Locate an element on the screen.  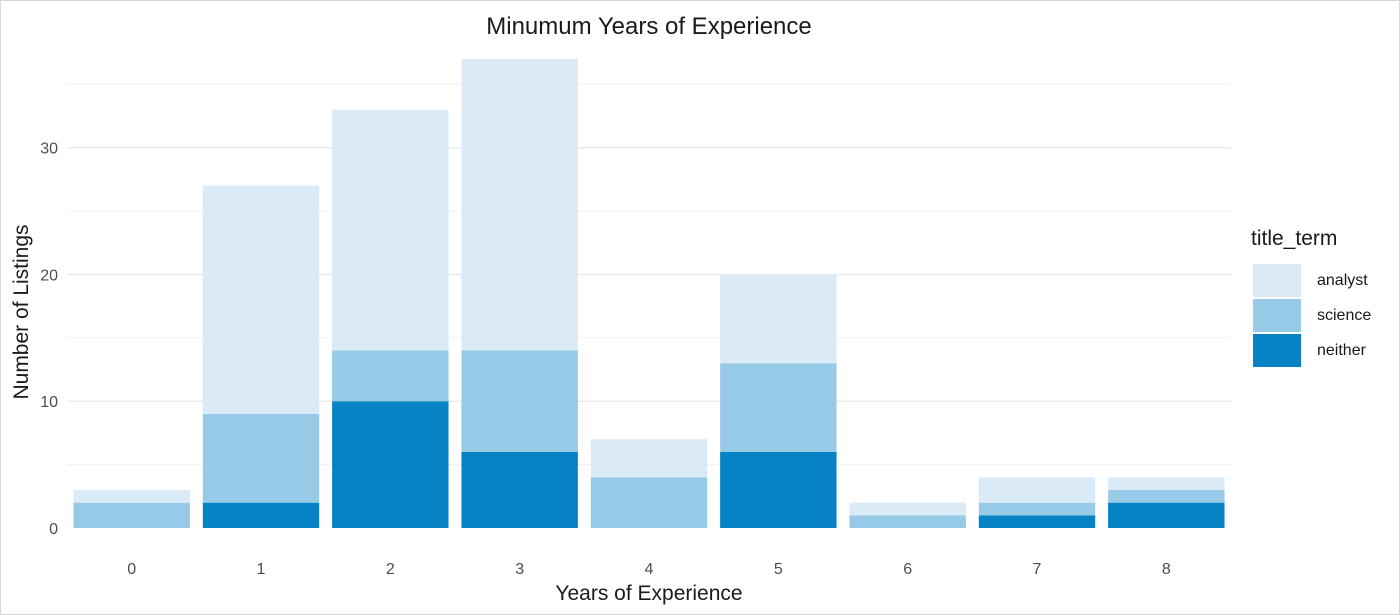
x-tick-labels: 0 1 2 3 4 5 6 7 8 is located at coordinates (649, 569).